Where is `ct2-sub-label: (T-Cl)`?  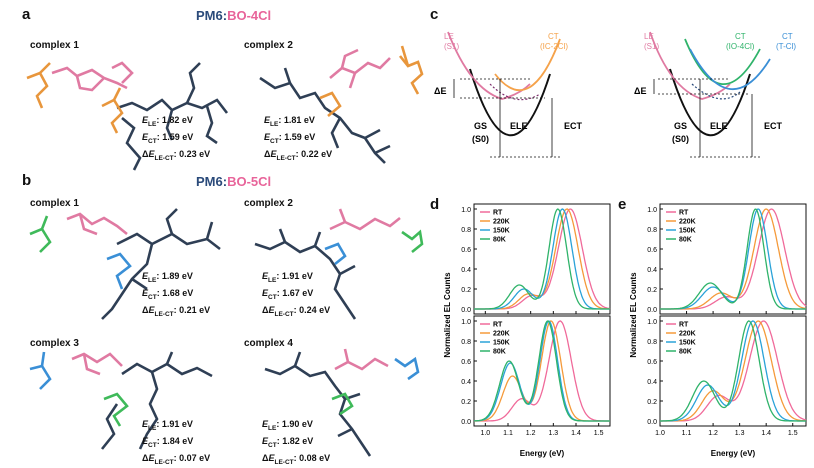 ct2-sub-label: (T-Cl) is located at coordinates (786, 46).